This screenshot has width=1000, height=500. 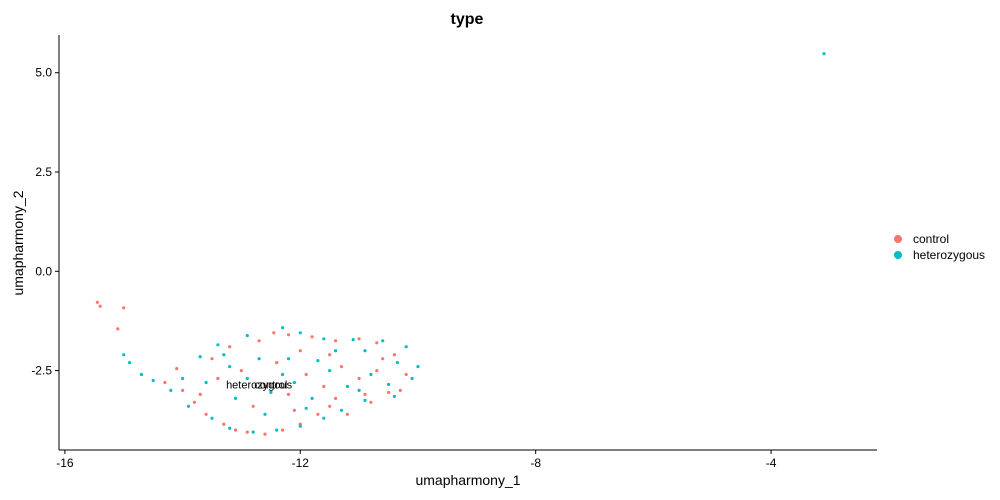 What do you see at coordinates (41, 371) in the screenshot?
I see `y-tick-label: -2.5` at bounding box center [41, 371].